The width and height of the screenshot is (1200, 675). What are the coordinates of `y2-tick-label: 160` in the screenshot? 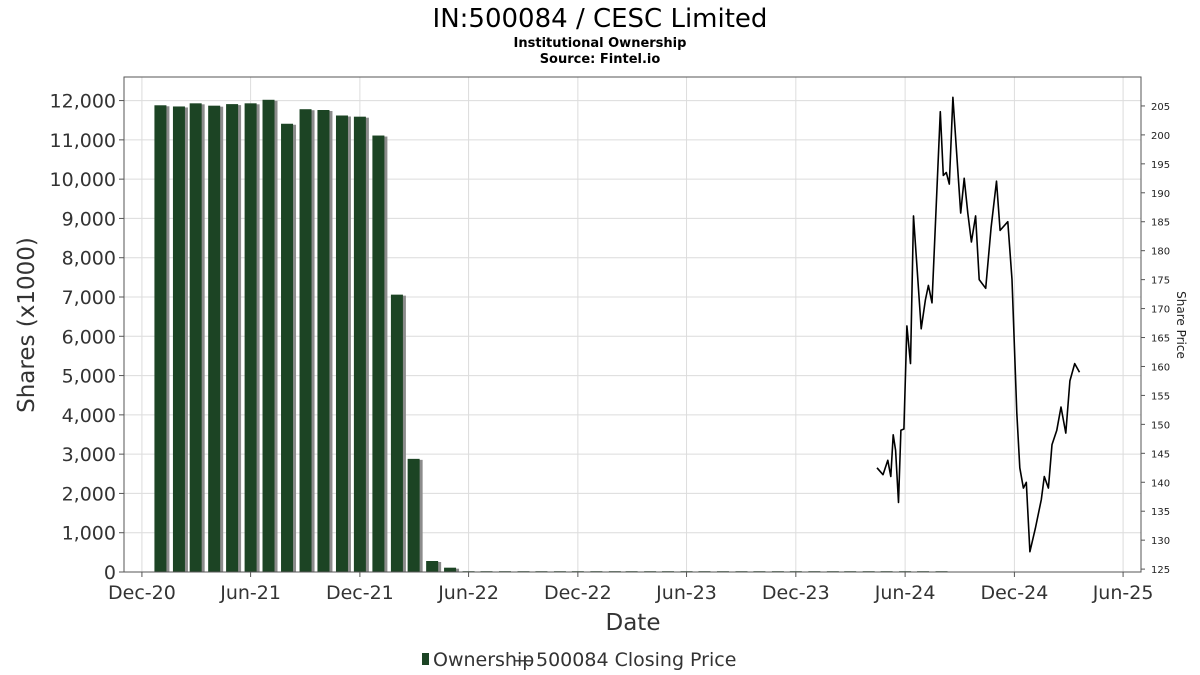 It's located at (1160, 367).